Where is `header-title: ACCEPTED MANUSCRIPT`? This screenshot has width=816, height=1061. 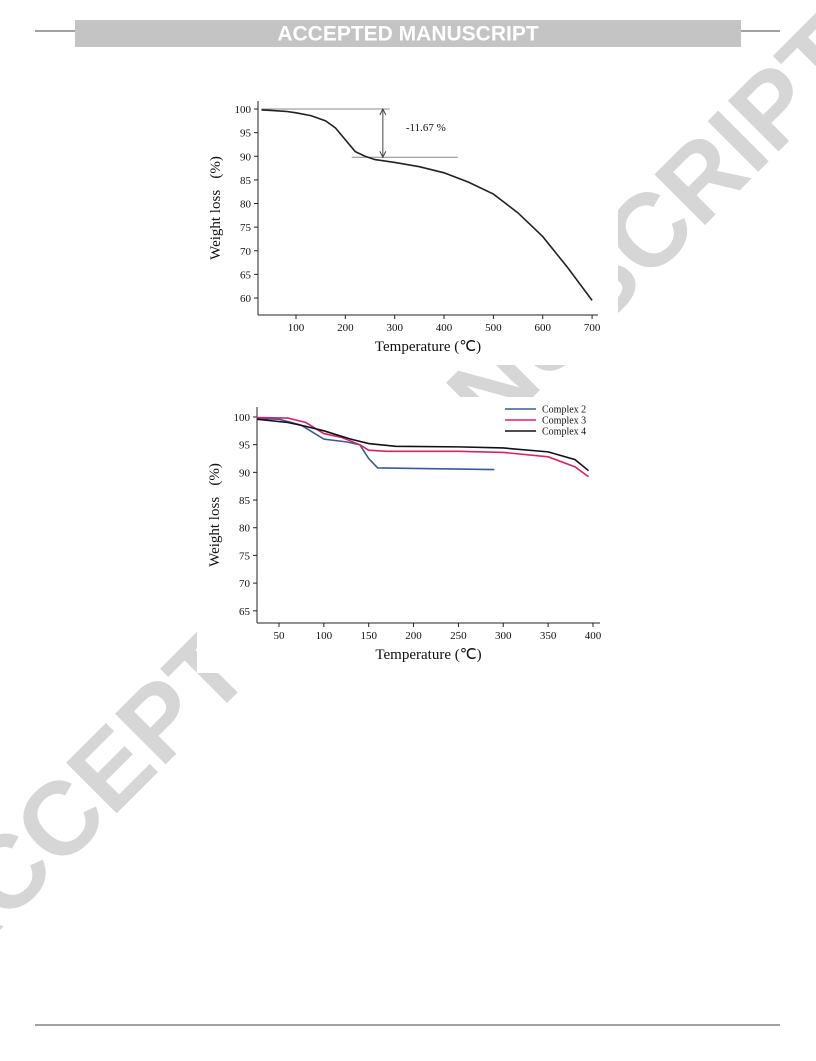
header-title: ACCEPTED MANUSCRIPT is located at coordinates (408, 34).